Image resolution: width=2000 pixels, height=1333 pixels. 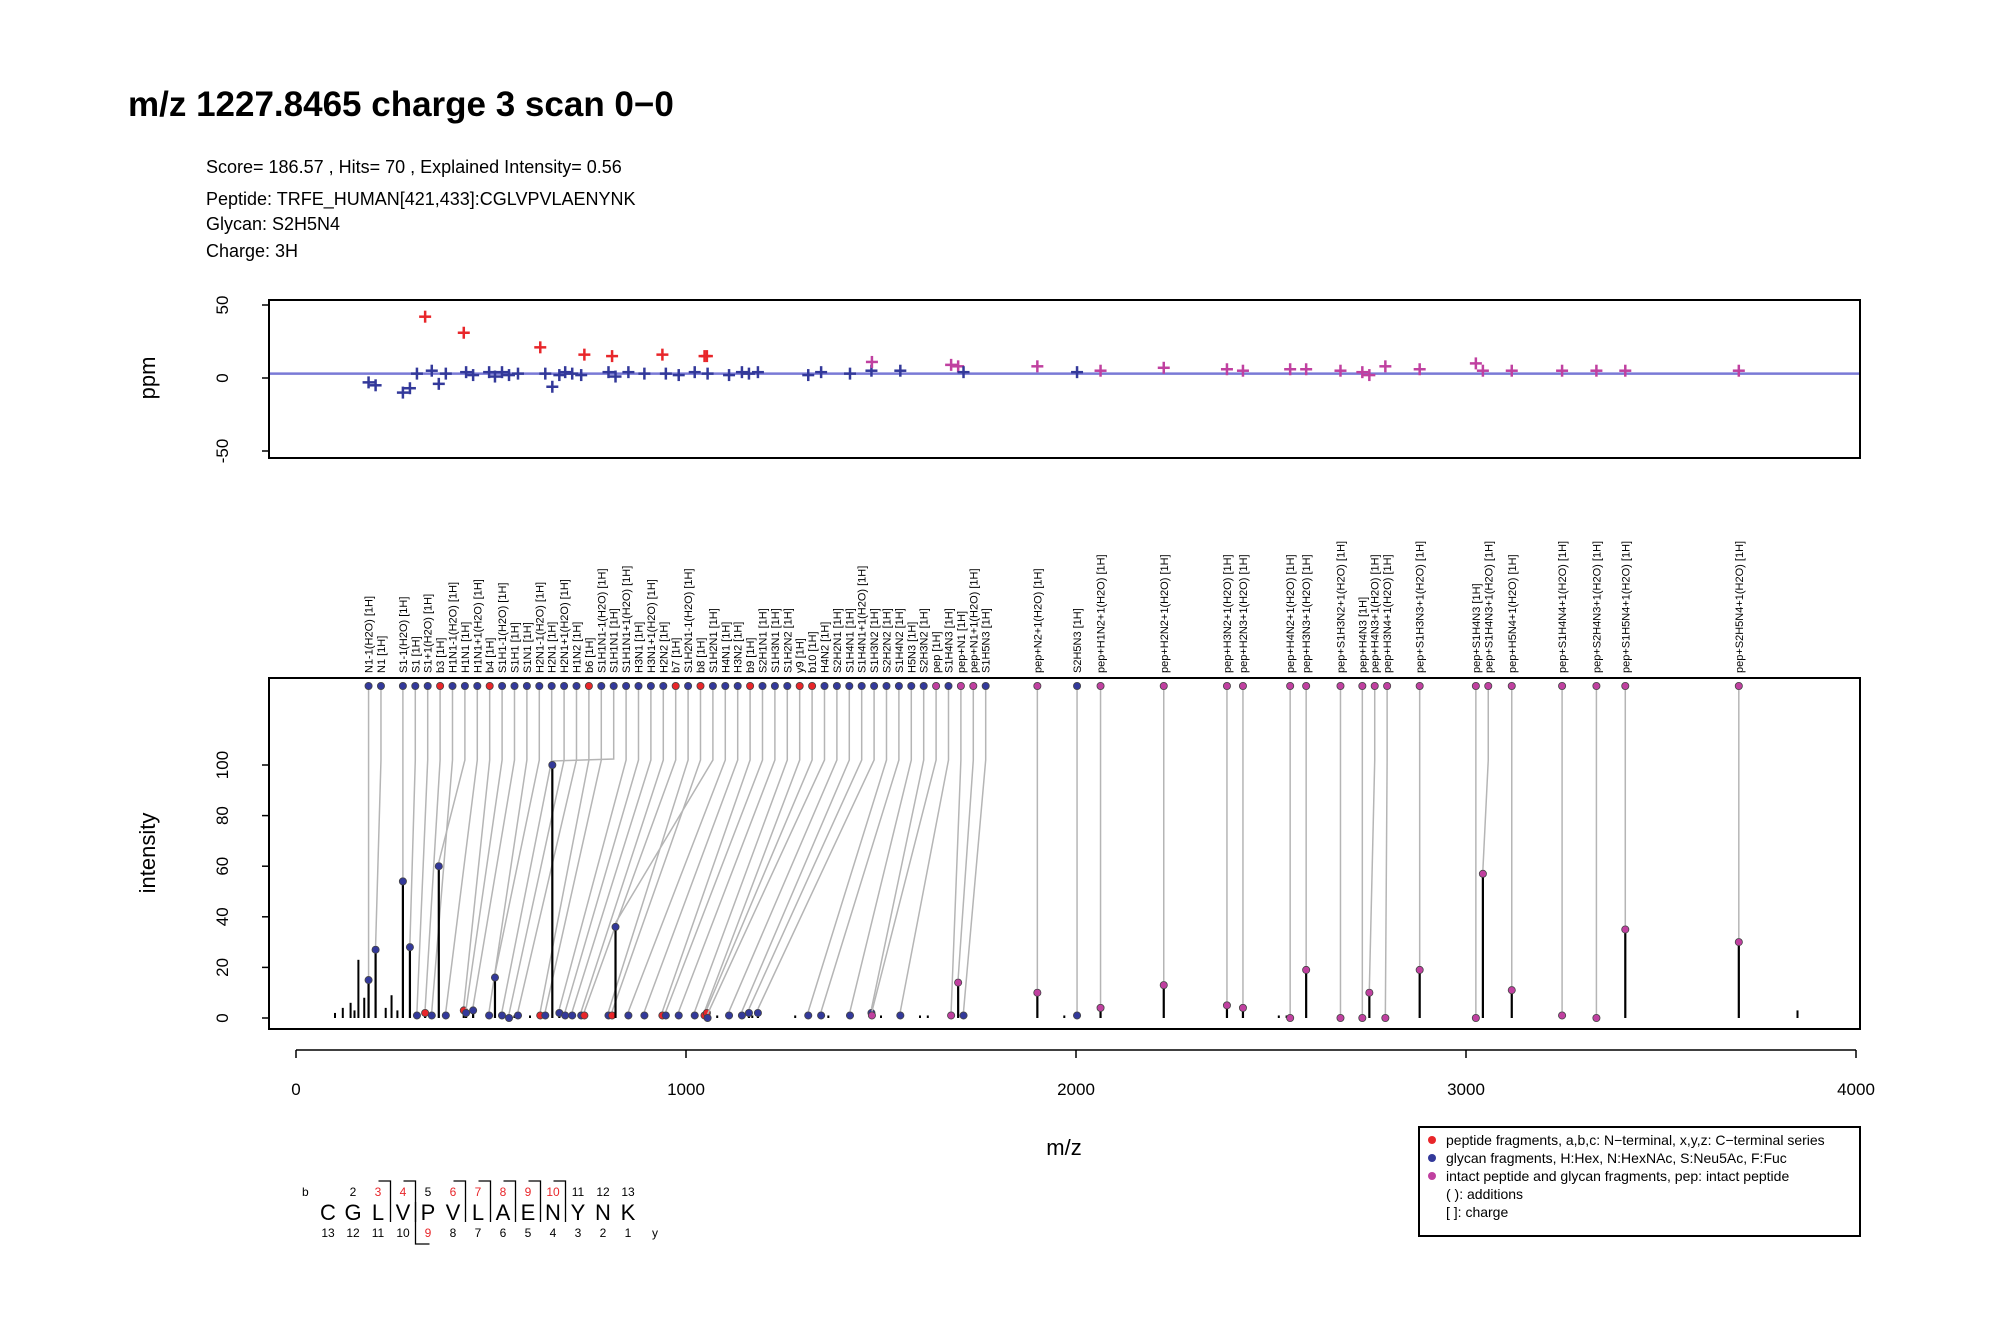 I want to click on annotated-peak-glycan: H2N1-1(H2O) [1H], so click(x=518, y=800).